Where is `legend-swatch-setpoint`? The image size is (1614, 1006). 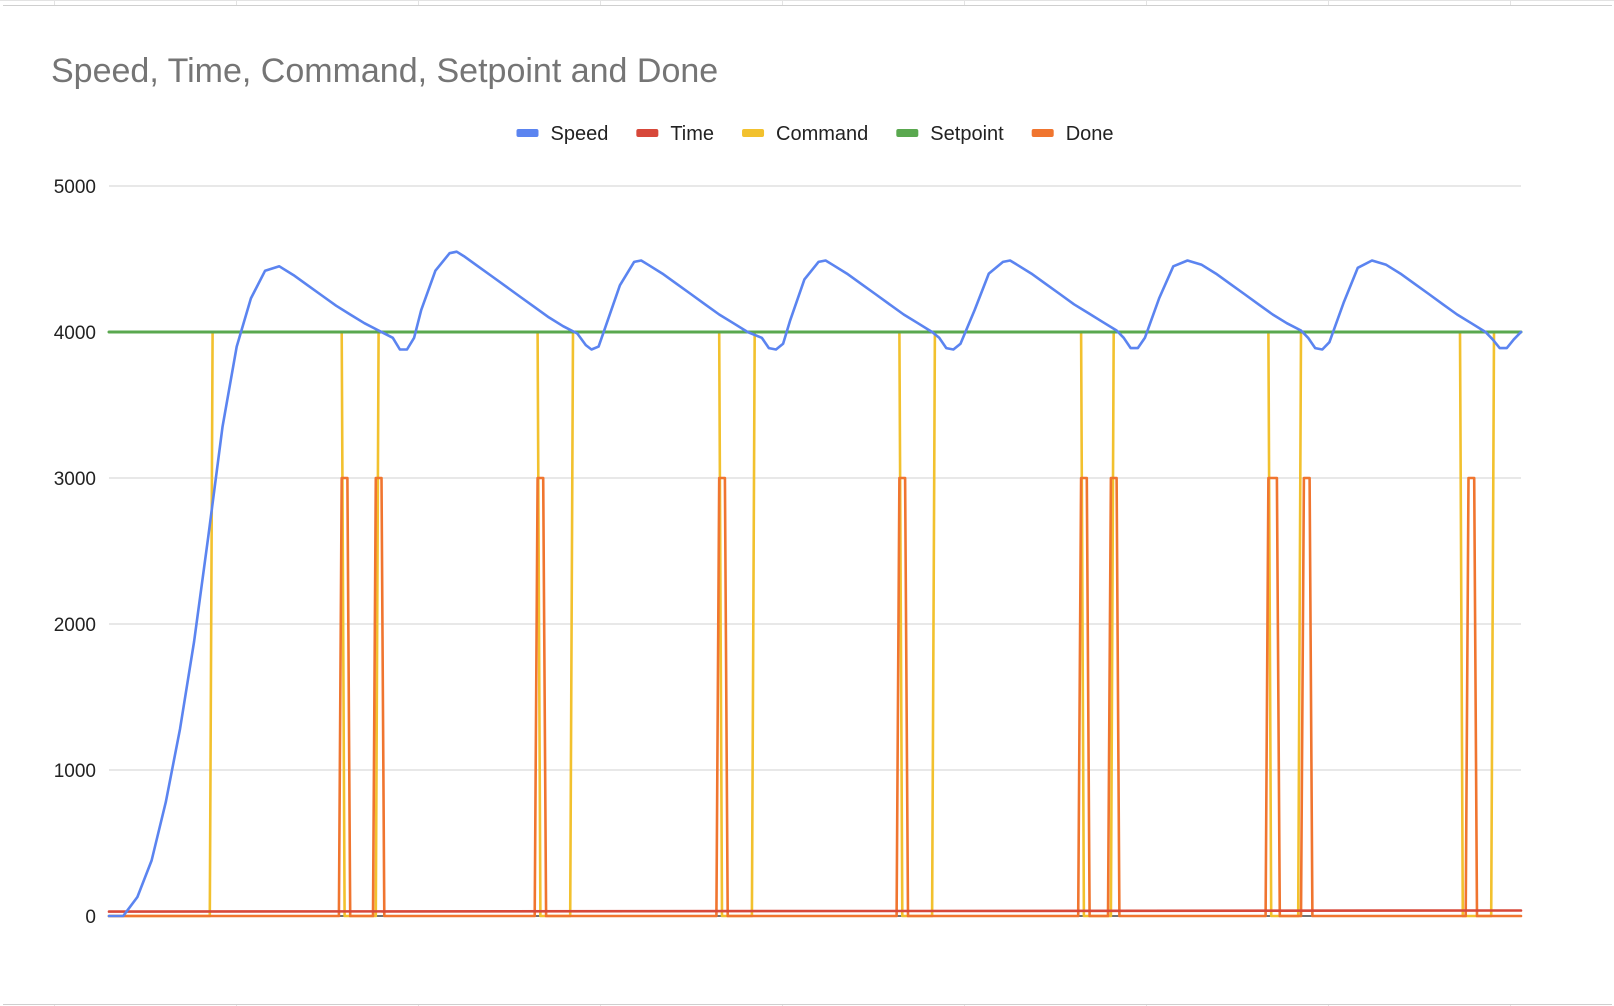 legend-swatch-setpoint is located at coordinates (907, 133).